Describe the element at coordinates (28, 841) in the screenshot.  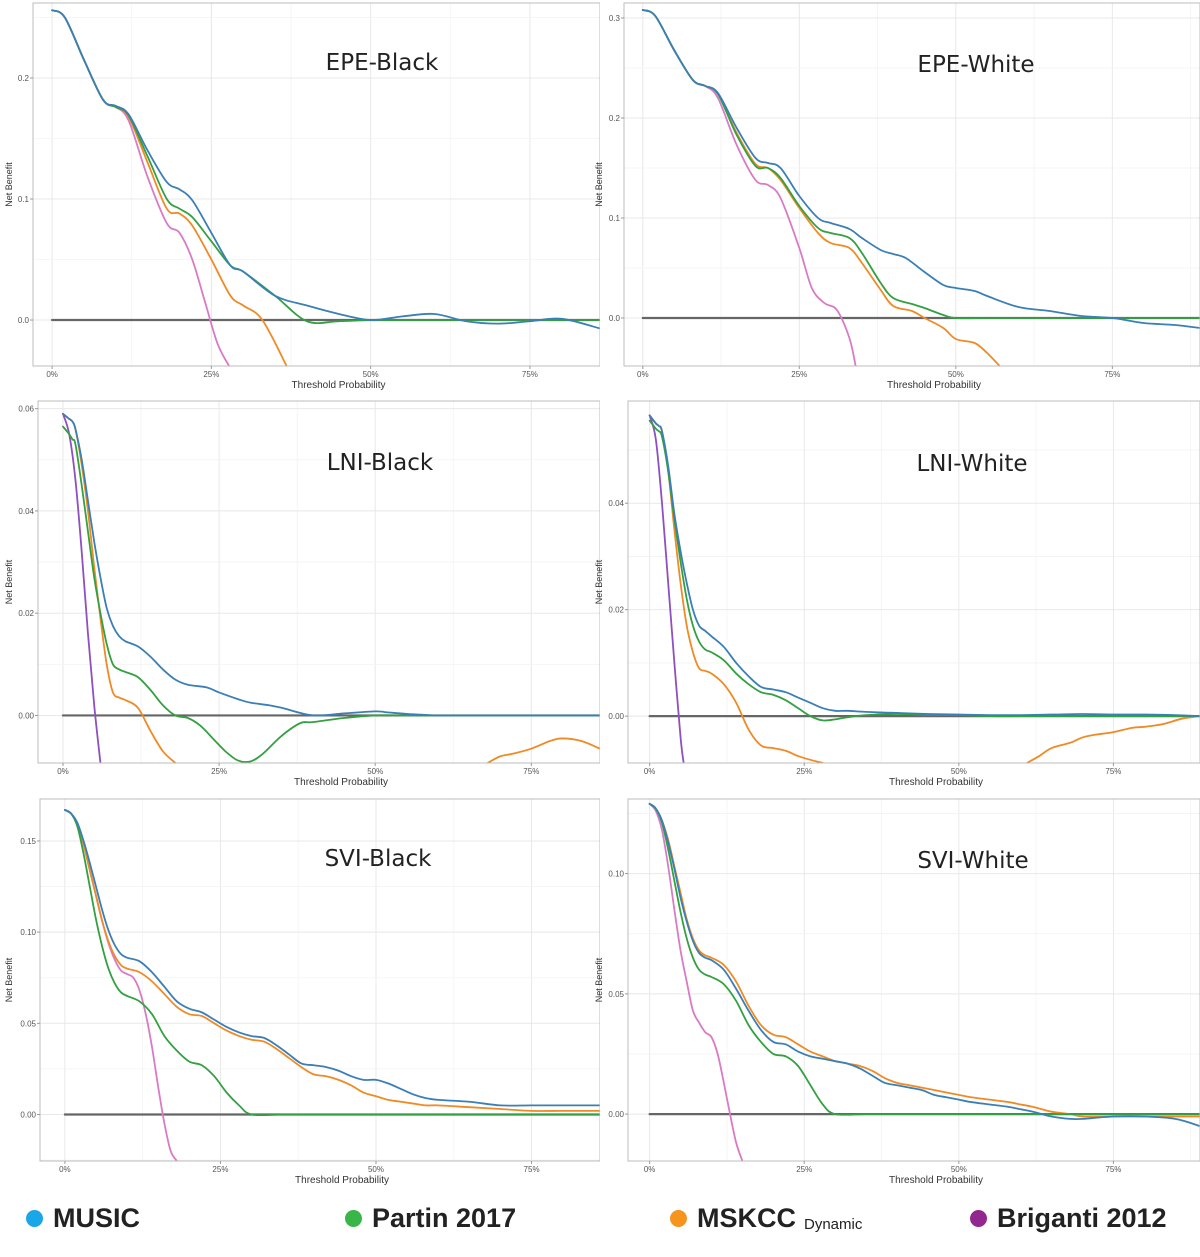
I see `y-tick-label: 0.15` at that location.